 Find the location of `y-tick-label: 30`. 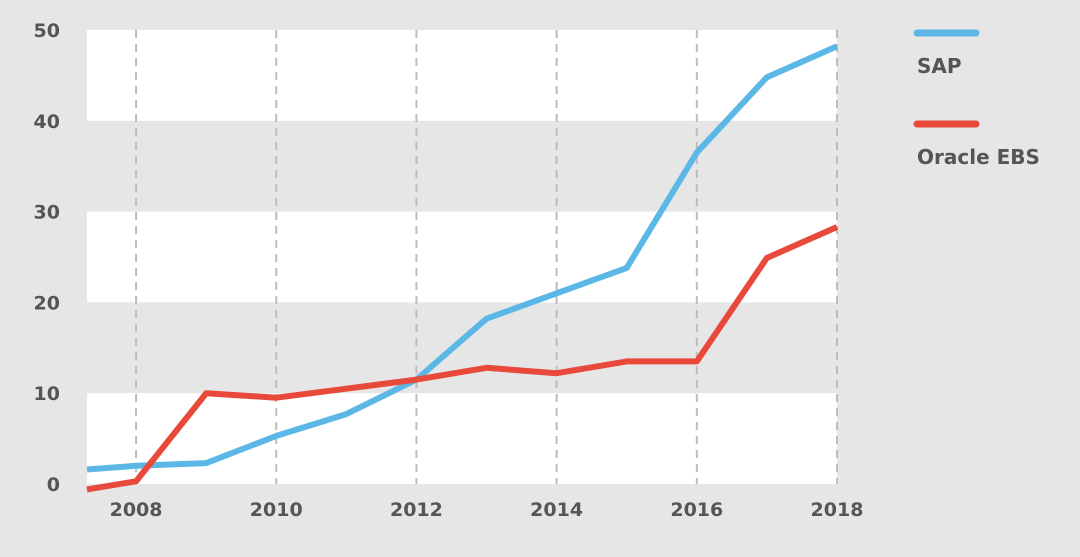

y-tick-label: 30 is located at coordinates (47, 213).